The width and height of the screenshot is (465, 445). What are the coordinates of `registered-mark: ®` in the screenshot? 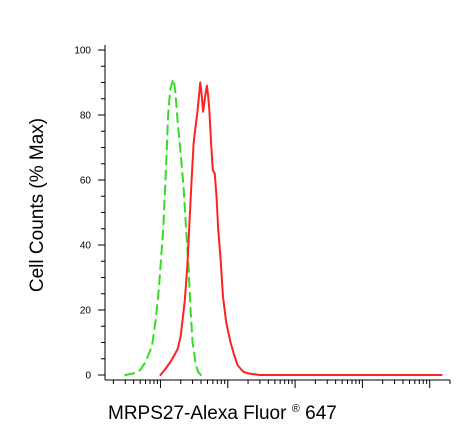 It's located at (296, 409).